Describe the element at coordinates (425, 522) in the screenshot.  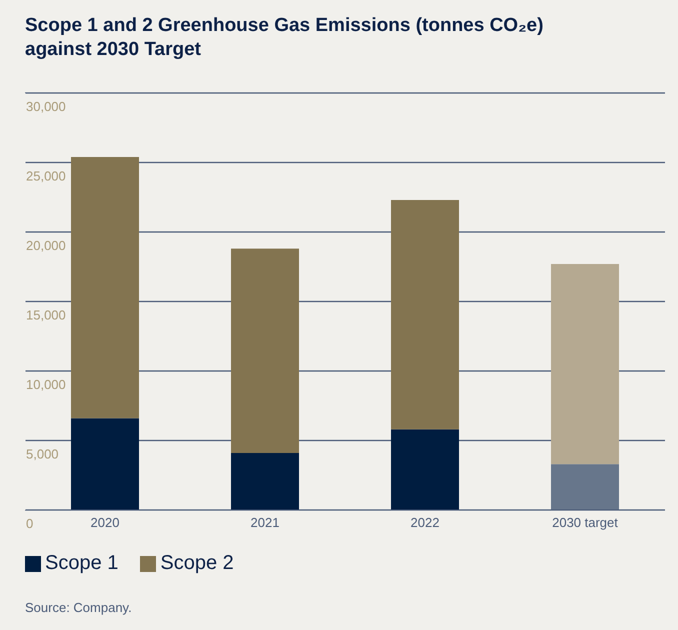
I see `x-tick-label: 2022` at that location.